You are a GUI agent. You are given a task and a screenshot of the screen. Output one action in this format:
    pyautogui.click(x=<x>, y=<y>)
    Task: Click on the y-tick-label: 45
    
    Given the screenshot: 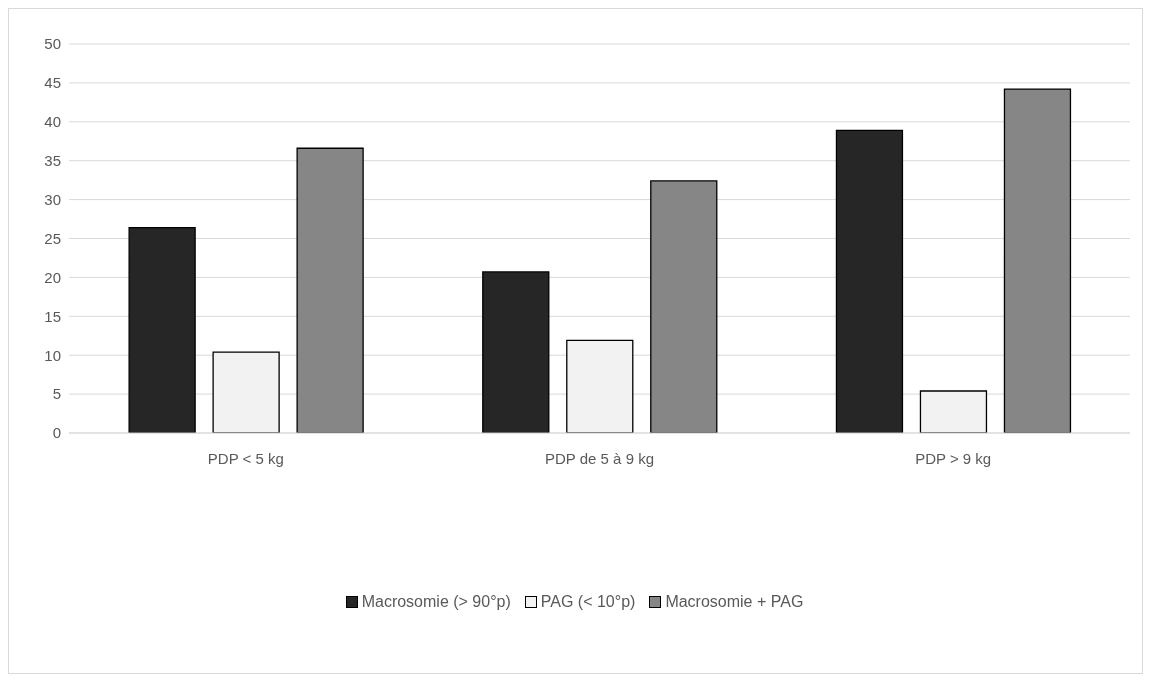 What is the action you would take?
    pyautogui.click(x=52, y=83)
    